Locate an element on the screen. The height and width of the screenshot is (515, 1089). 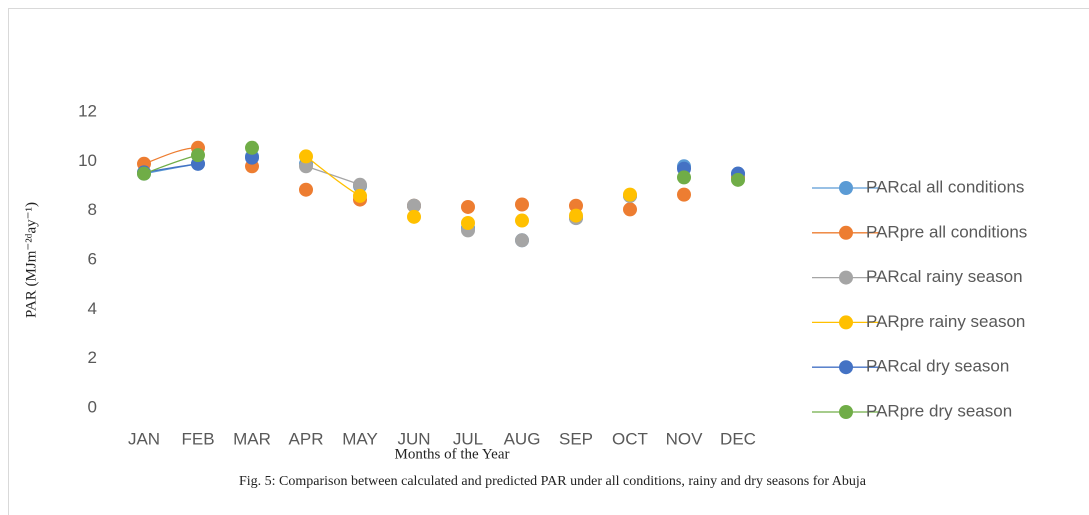
y-tick-label: 0 is located at coordinates (92, 406).